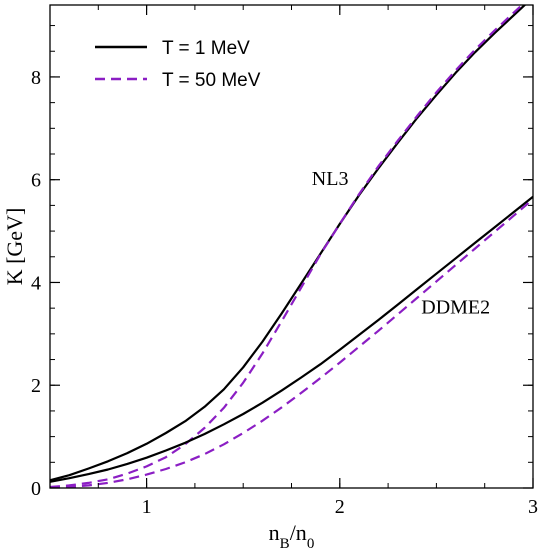 This screenshot has width=545, height=550. What do you see at coordinates (206, 48) in the screenshot?
I see `legend-label-t1: T = 1 MeV` at bounding box center [206, 48].